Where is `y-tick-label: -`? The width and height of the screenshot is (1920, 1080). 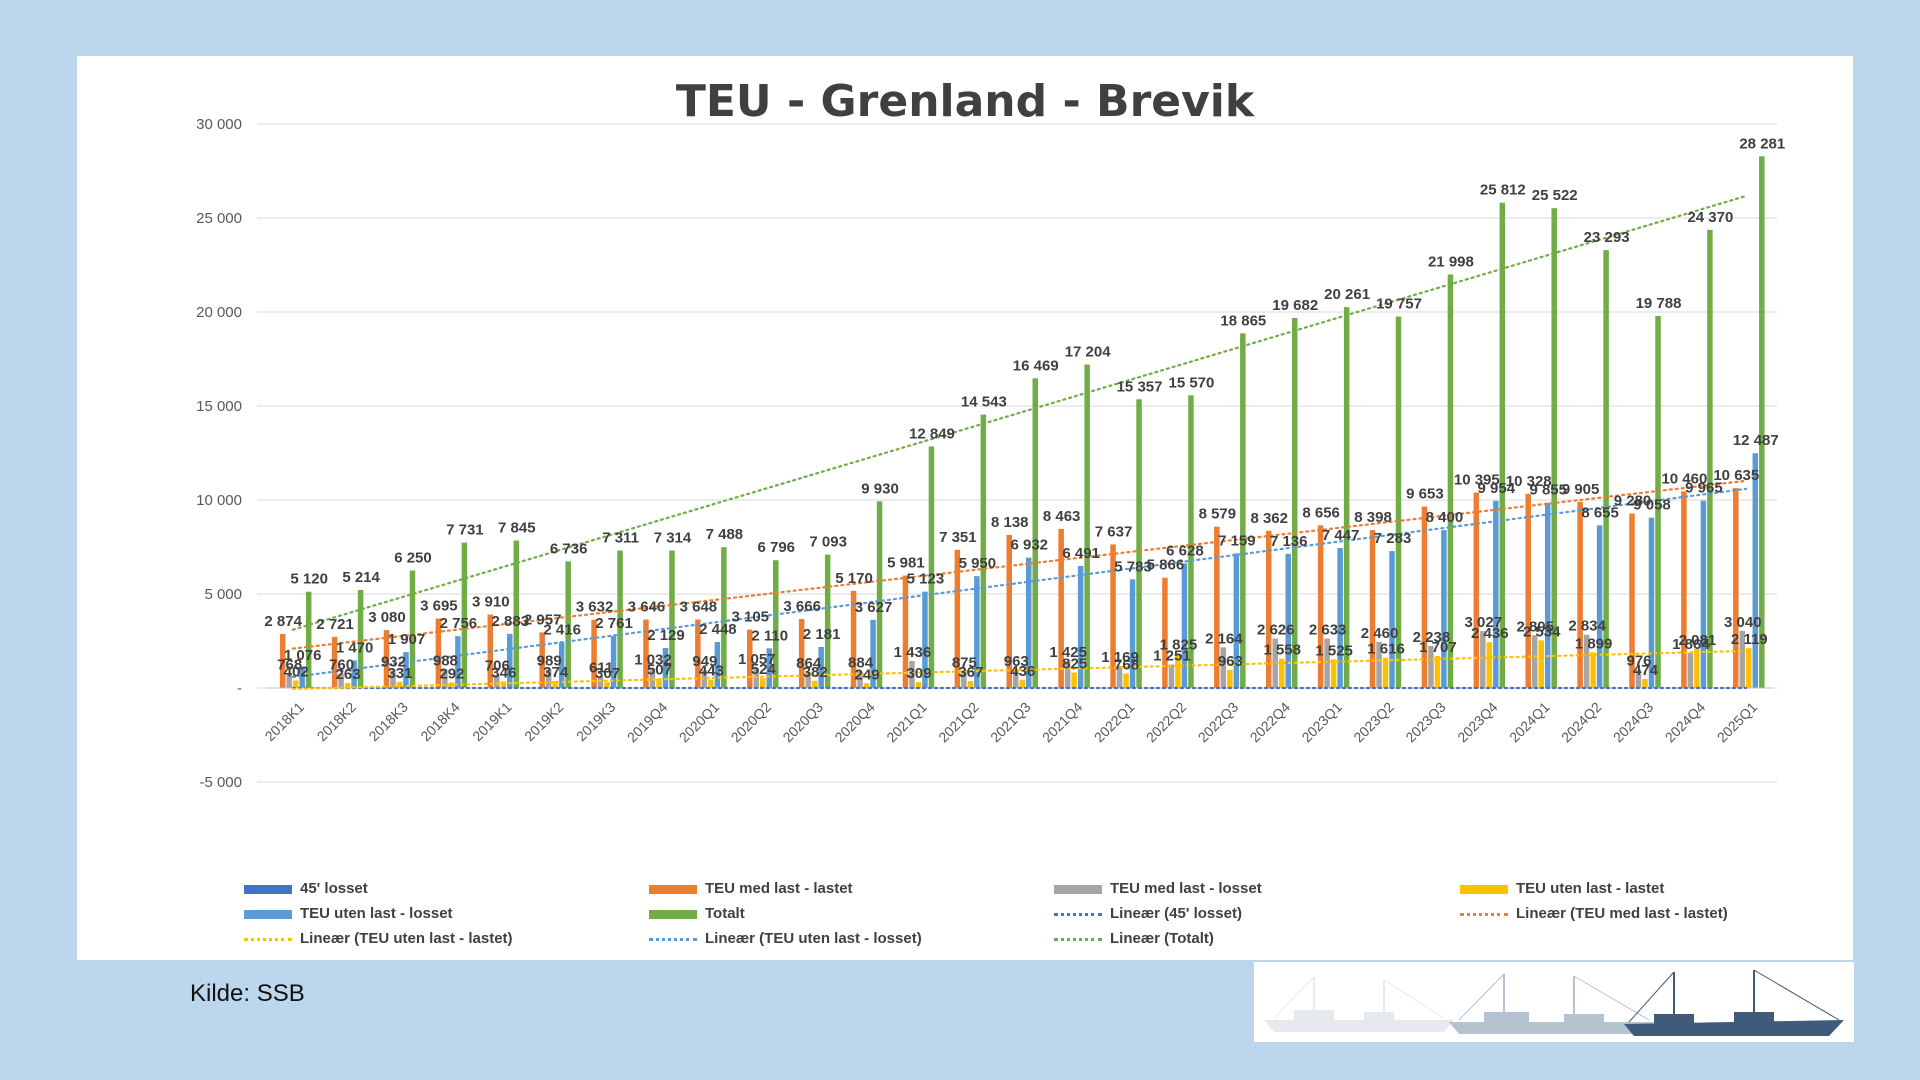 y-tick-label: - is located at coordinates (239, 688).